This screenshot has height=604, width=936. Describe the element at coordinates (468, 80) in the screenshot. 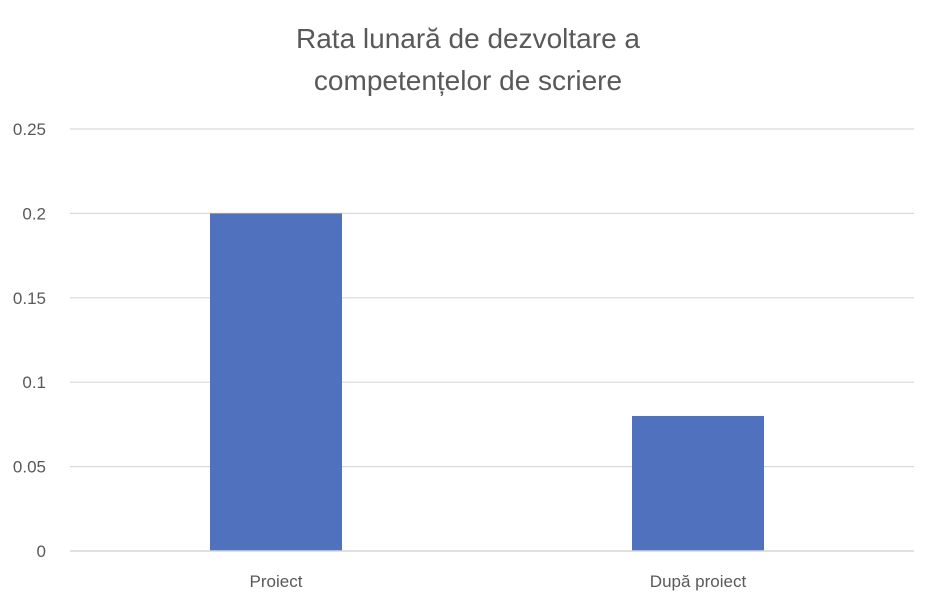

I see `chart-title-line-2: competențelor de scriere` at that location.